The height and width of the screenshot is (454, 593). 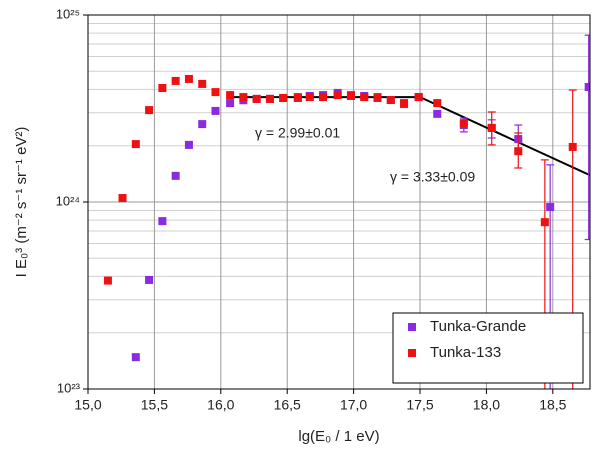 I want to click on annotation: γ = 3.33±0.09, so click(x=432, y=177).